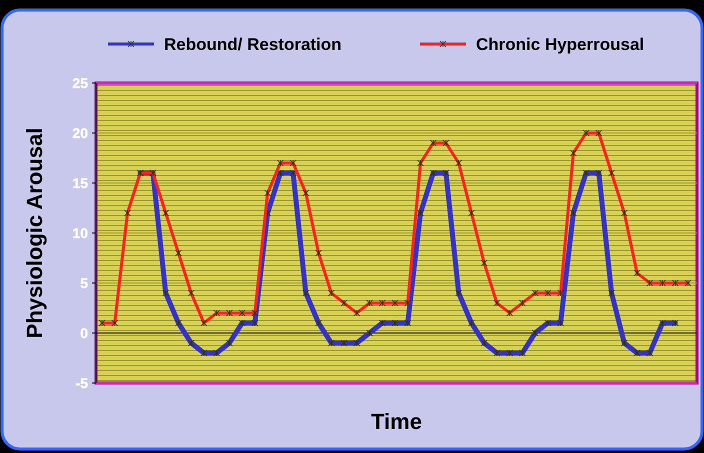 The width and height of the screenshot is (704, 453). Describe the element at coordinates (560, 44) in the screenshot. I see `legend-label: Chronic Hyperrousal` at that location.